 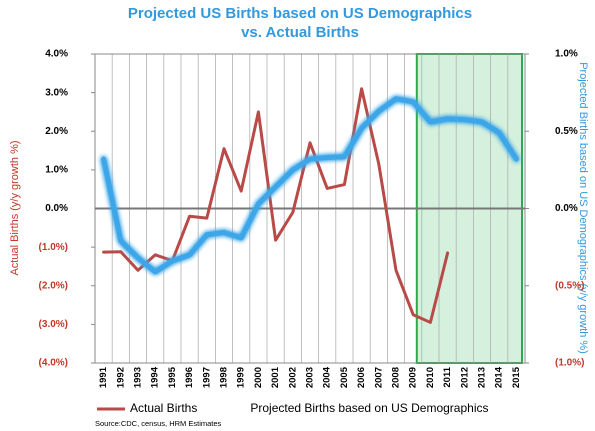 I want to click on y2-tick-label: (1.0%), so click(x=569, y=363).